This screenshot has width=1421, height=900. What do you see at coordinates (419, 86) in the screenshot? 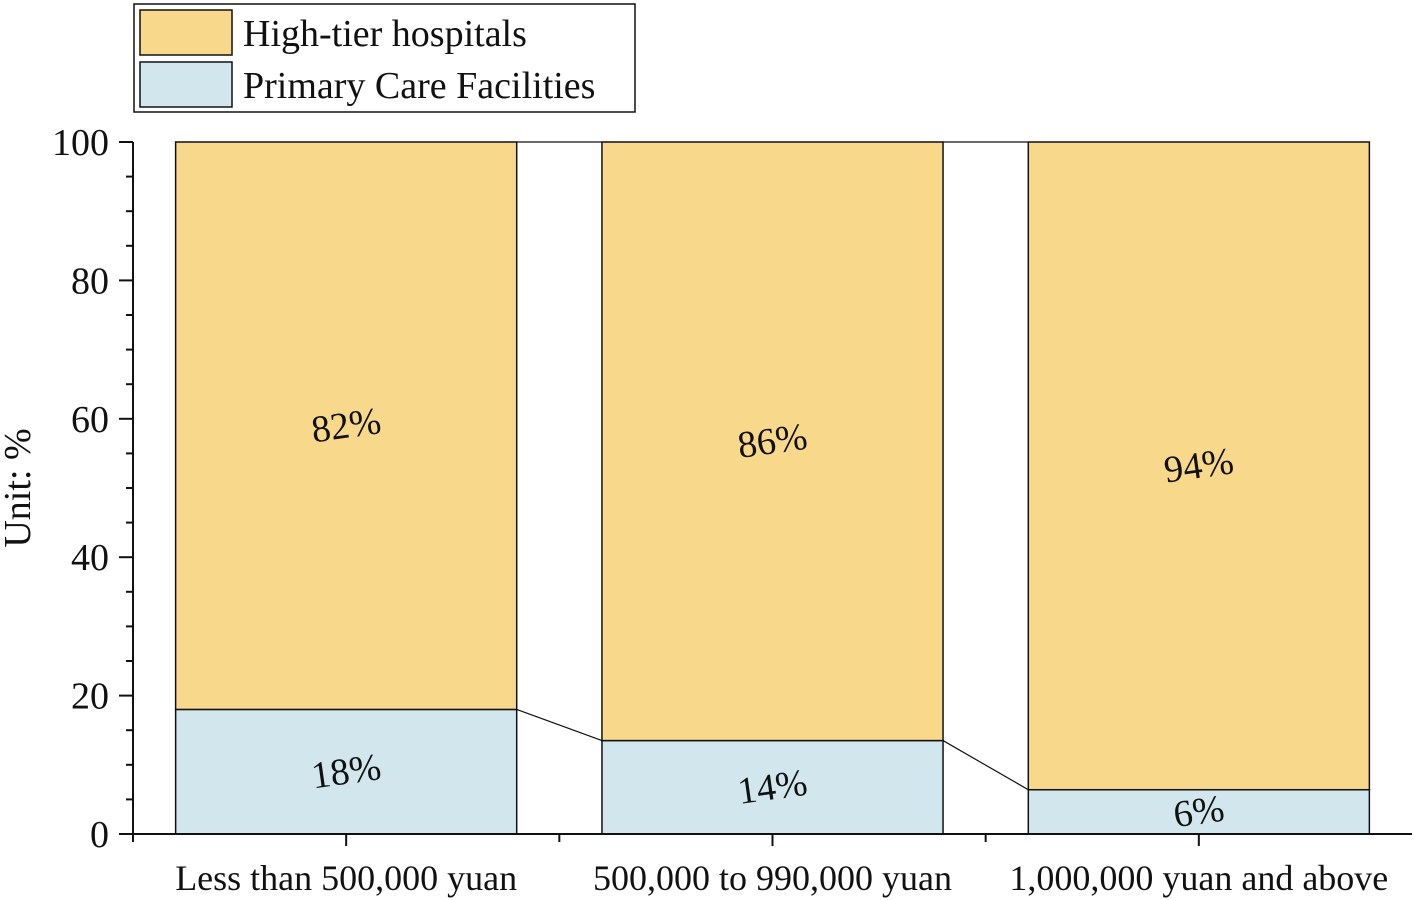
I see `legend-label-2: Primary Care Facilities` at bounding box center [419, 86].